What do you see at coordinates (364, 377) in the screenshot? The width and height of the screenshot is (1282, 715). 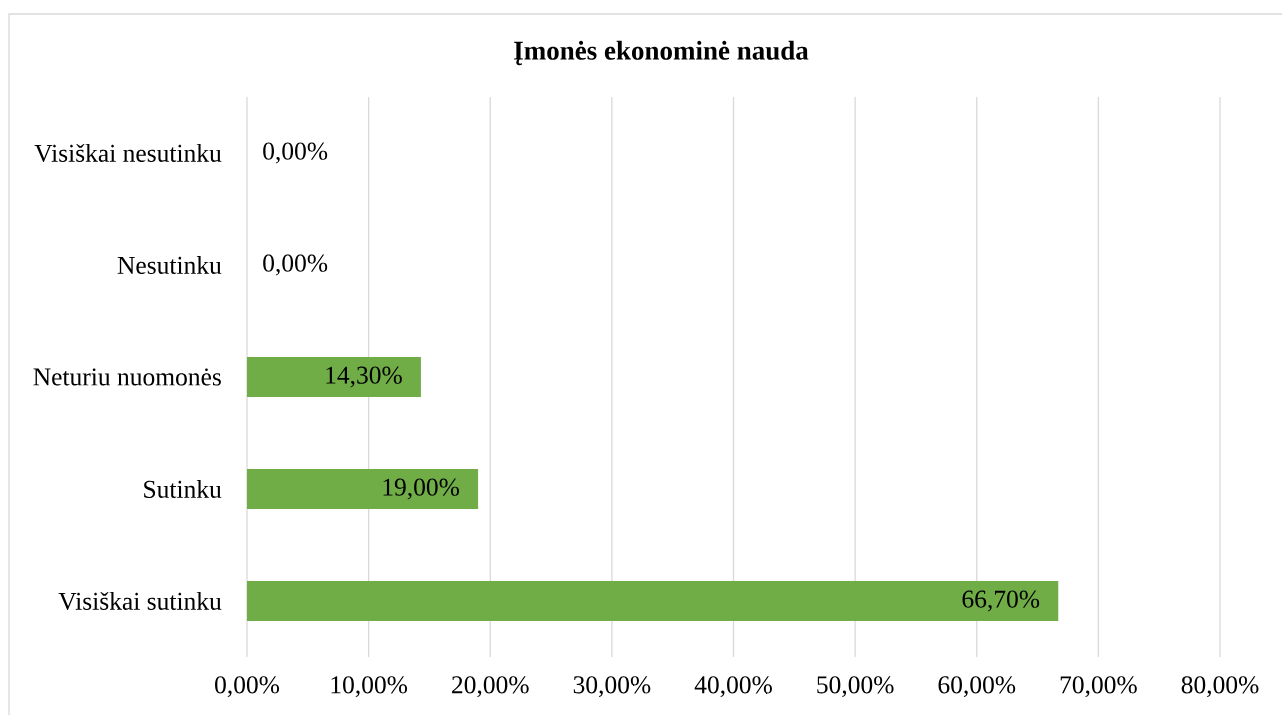 I see `data-label: 14,30%` at bounding box center [364, 377].